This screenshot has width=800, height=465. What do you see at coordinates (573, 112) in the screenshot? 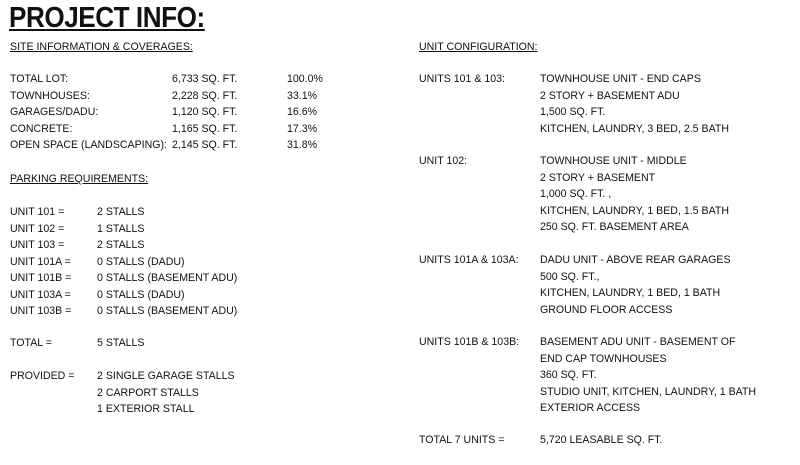
I see `unit-detail: 1,500 SQ. FT.` at bounding box center [573, 112].